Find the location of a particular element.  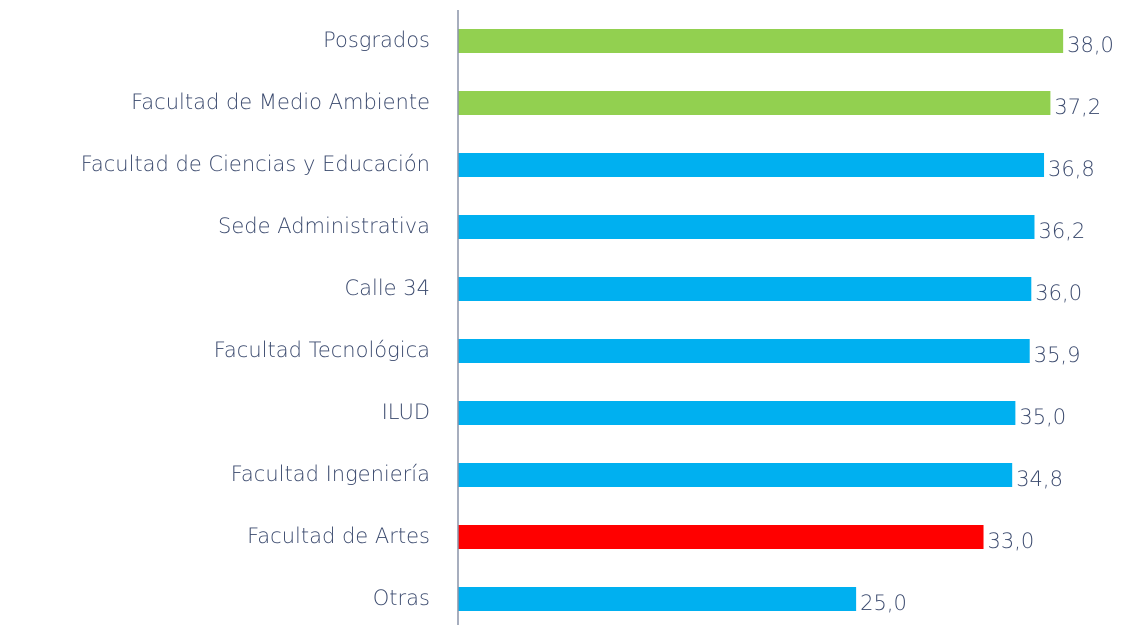

category-label: Facultad de Artes is located at coordinates (338, 536).